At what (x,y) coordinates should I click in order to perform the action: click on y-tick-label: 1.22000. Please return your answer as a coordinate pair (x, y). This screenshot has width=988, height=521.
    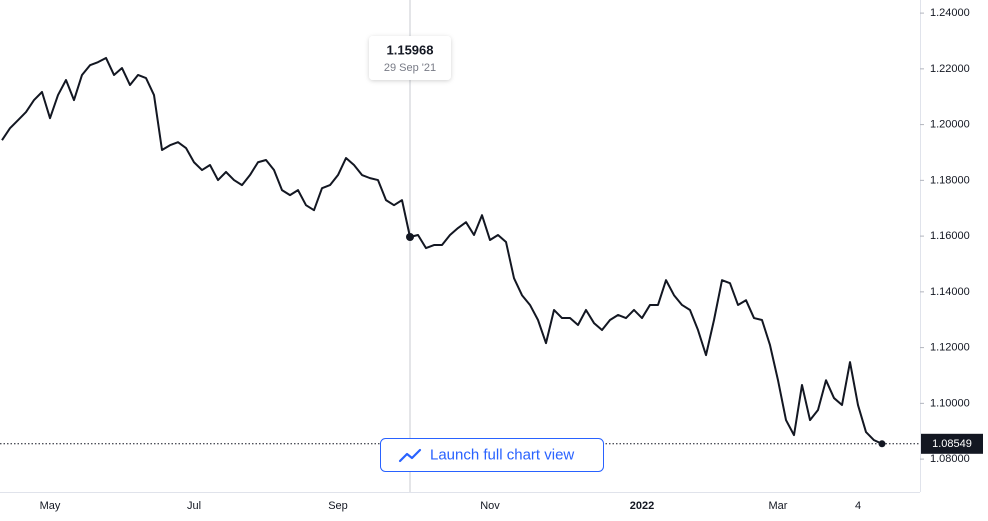
    Looking at the image, I should click on (950, 69).